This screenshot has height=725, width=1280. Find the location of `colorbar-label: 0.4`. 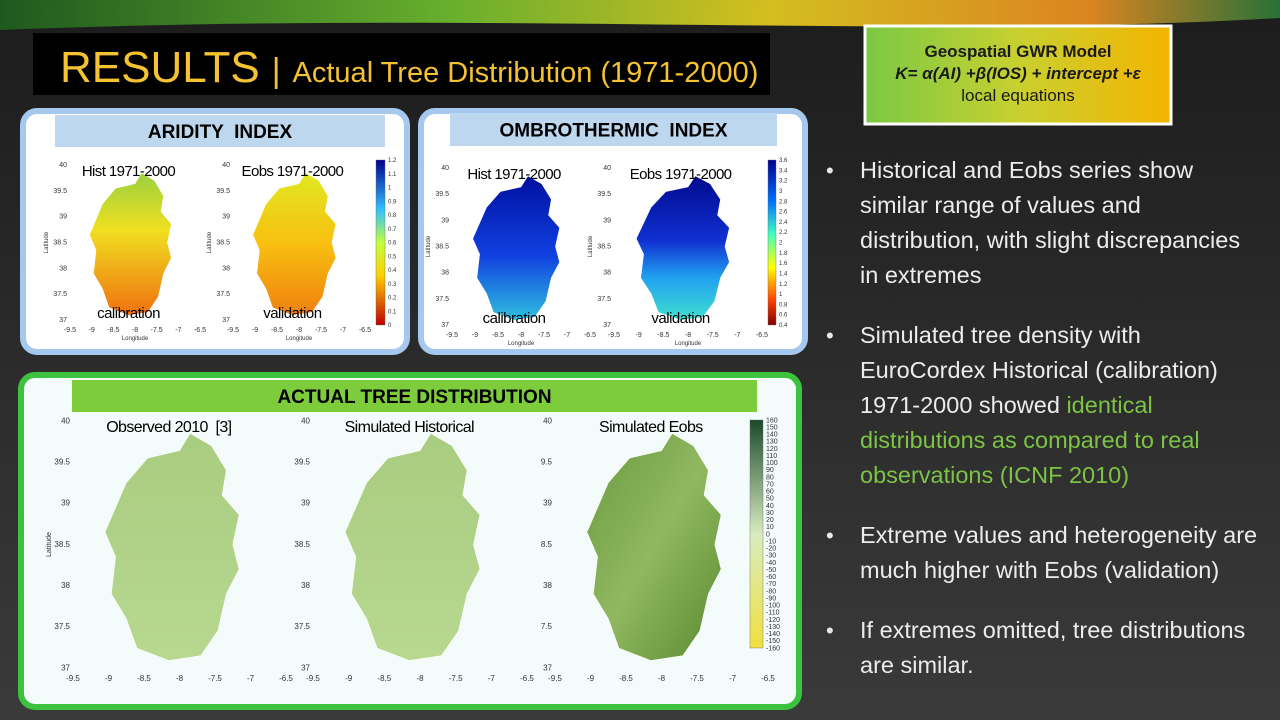

colorbar-label: 0.4 is located at coordinates (783, 326).